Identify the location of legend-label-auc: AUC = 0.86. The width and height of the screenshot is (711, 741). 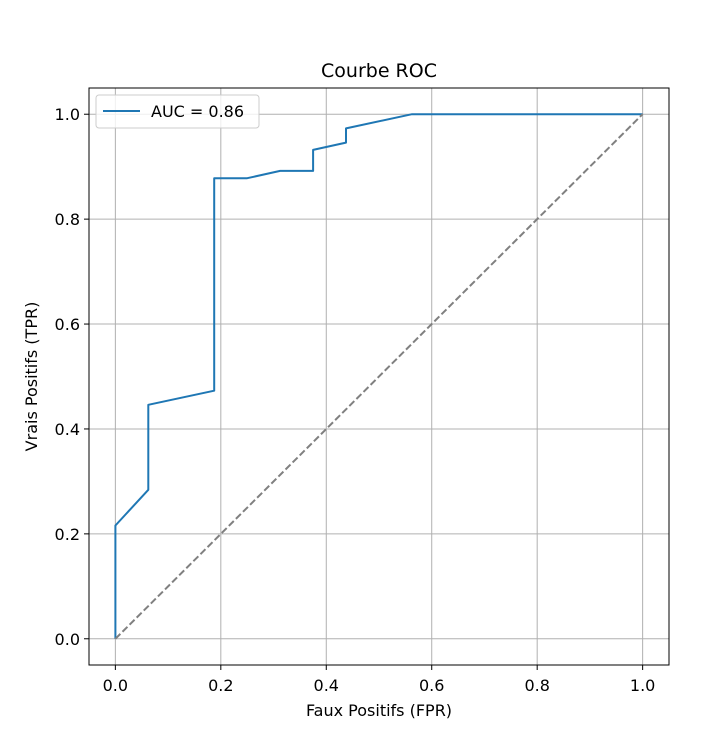
(197, 111).